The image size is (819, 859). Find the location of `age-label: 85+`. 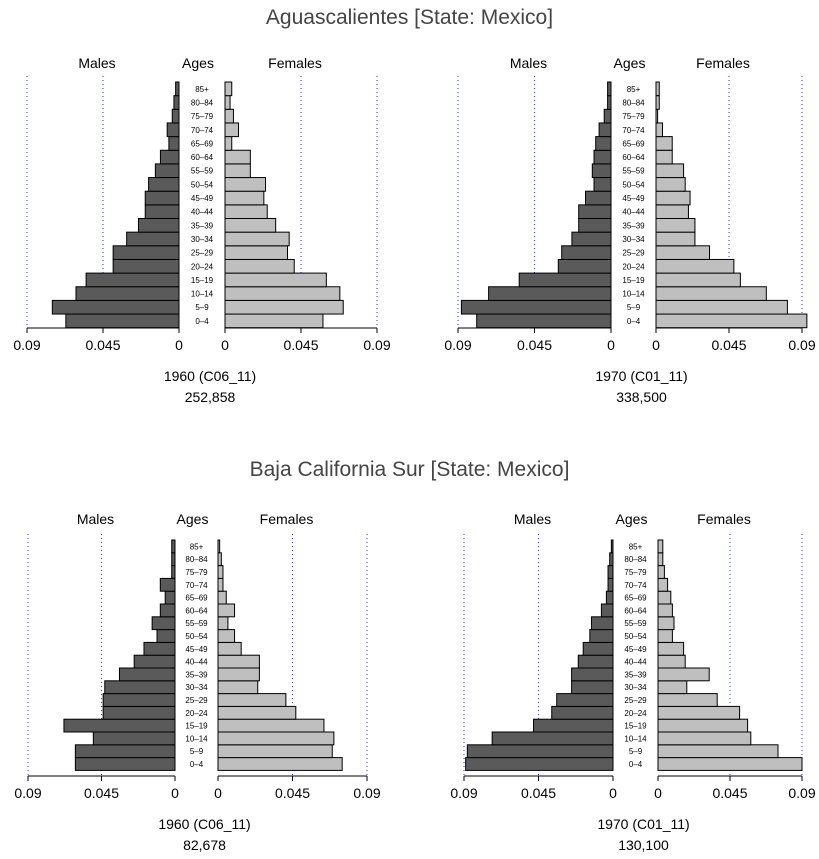

age-label: 85+ is located at coordinates (202, 89).